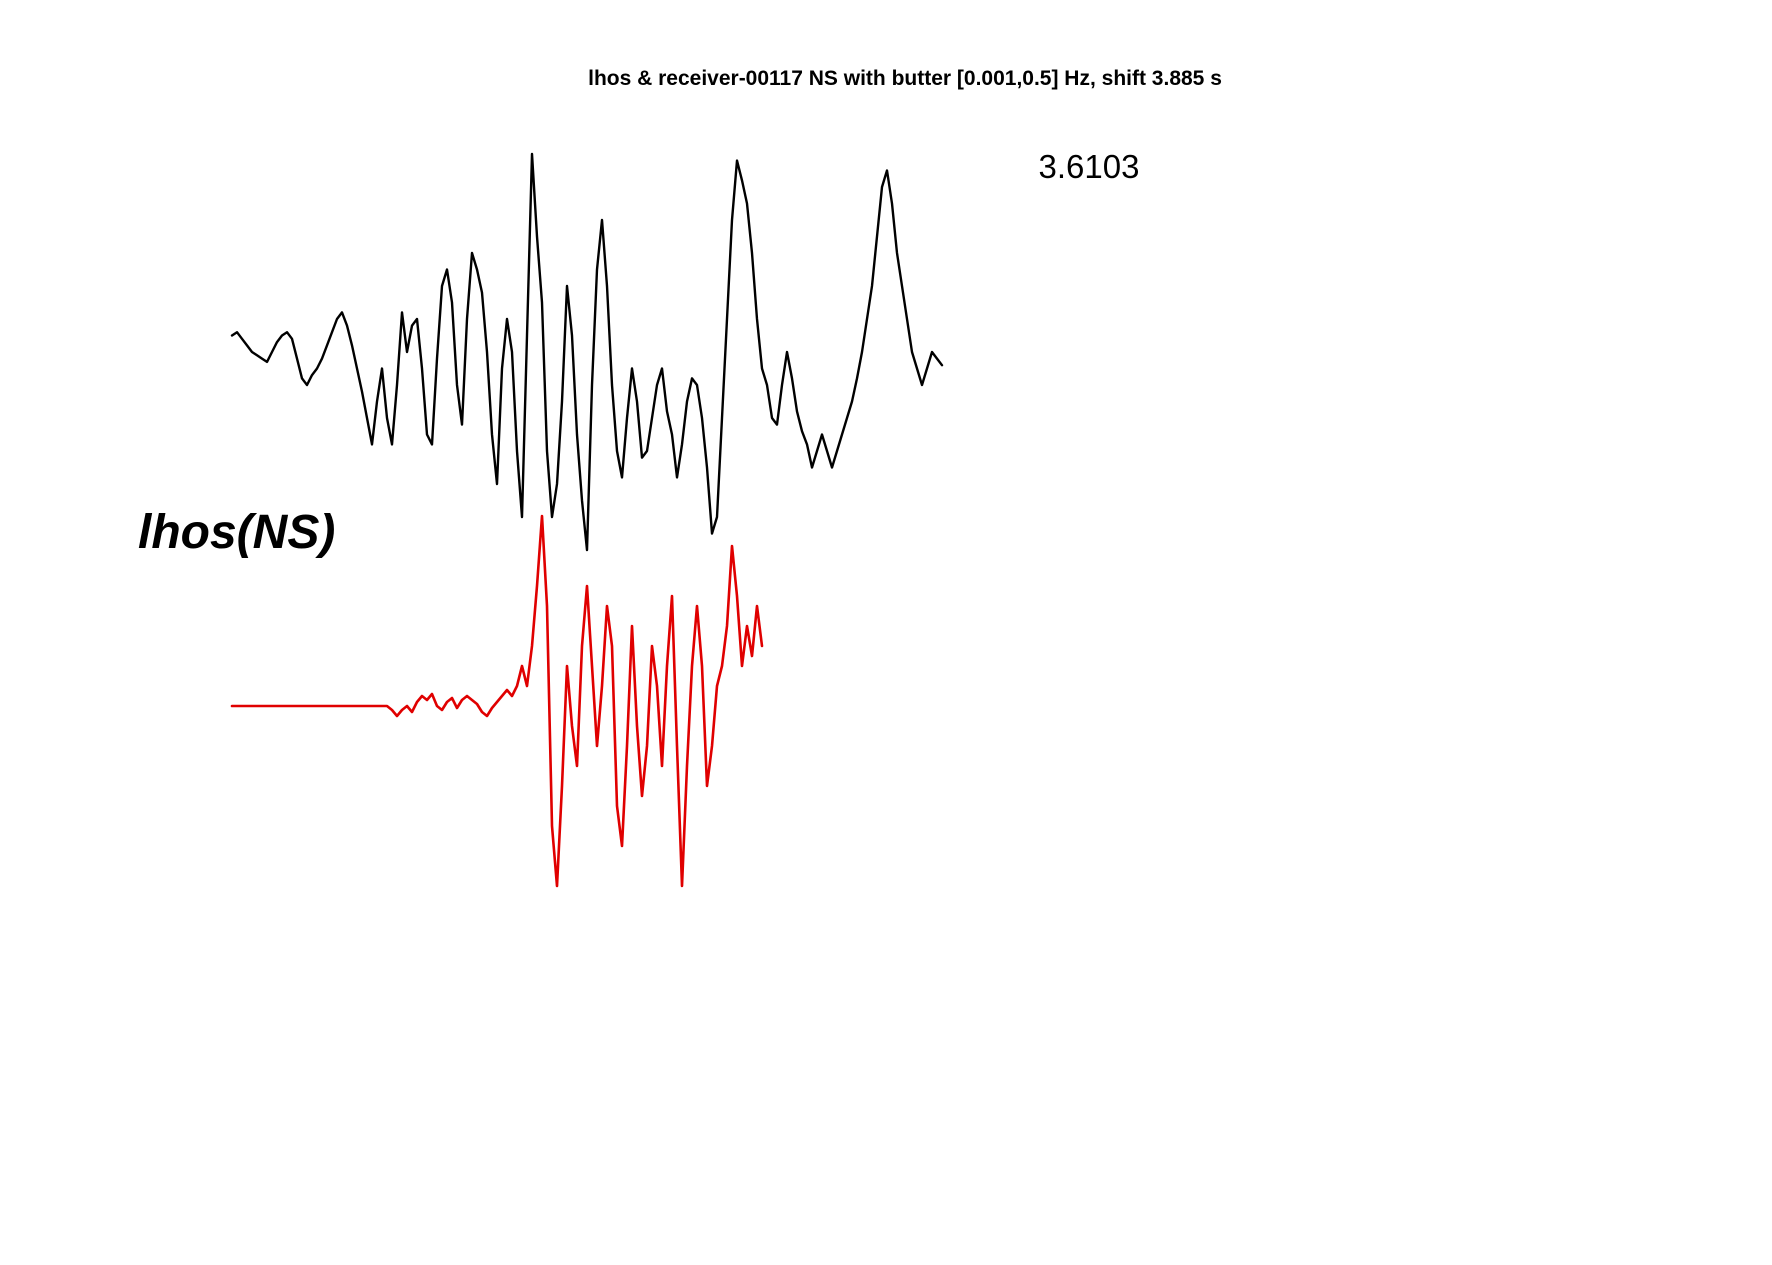 The height and width of the screenshot is (1265, 1772). I want to click on trace-lhos, so click(497, 701).